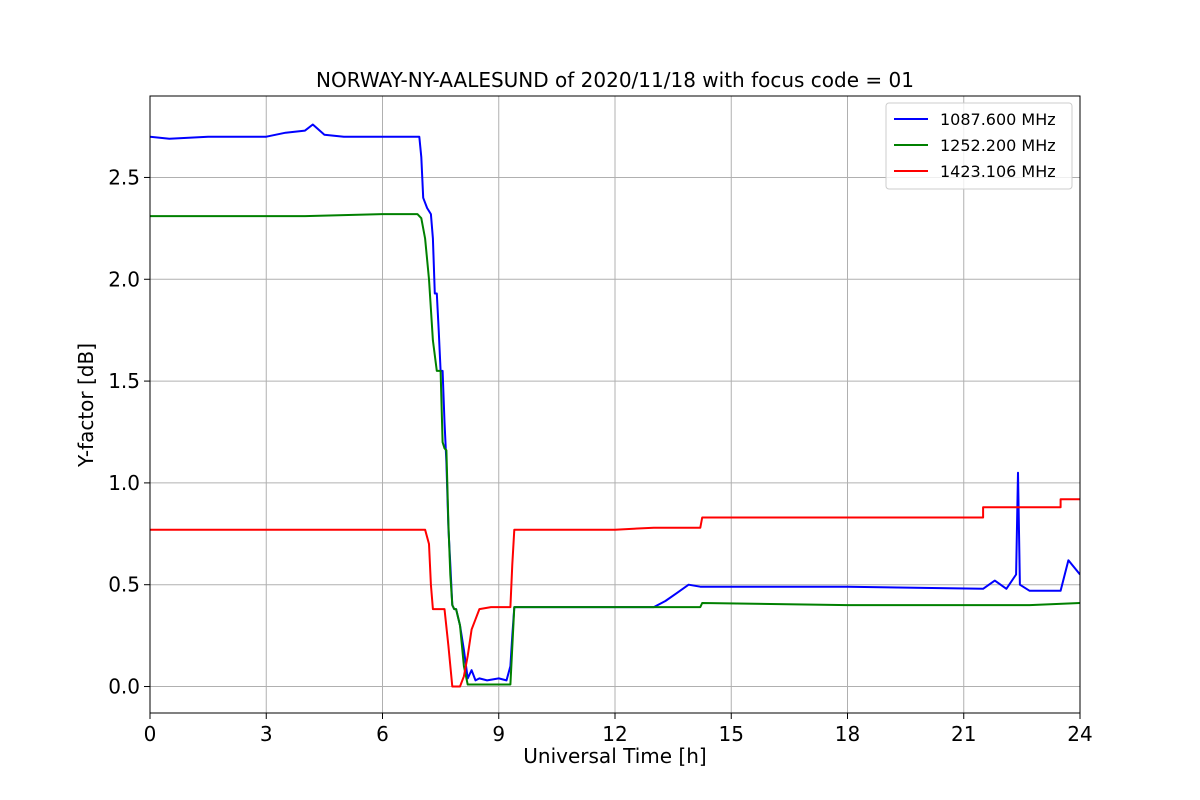  What do you see at coordinates (847, 734) in the screenshot?
I see `x-tick-label: 18` at bounding box center [847, 734].